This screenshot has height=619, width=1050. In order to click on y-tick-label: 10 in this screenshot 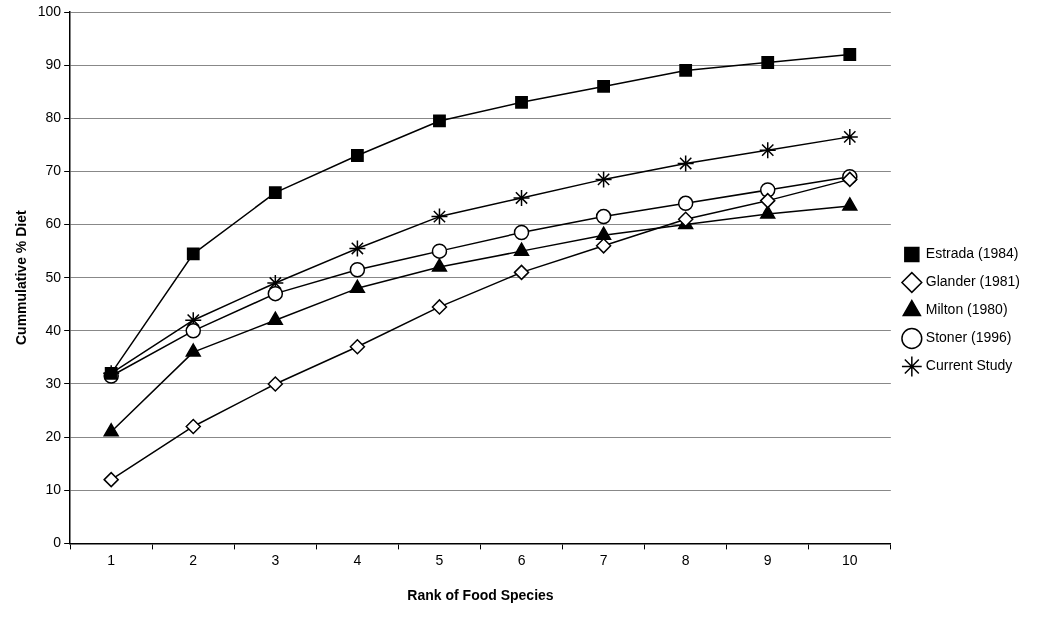, I will do `click(53, 489)`.